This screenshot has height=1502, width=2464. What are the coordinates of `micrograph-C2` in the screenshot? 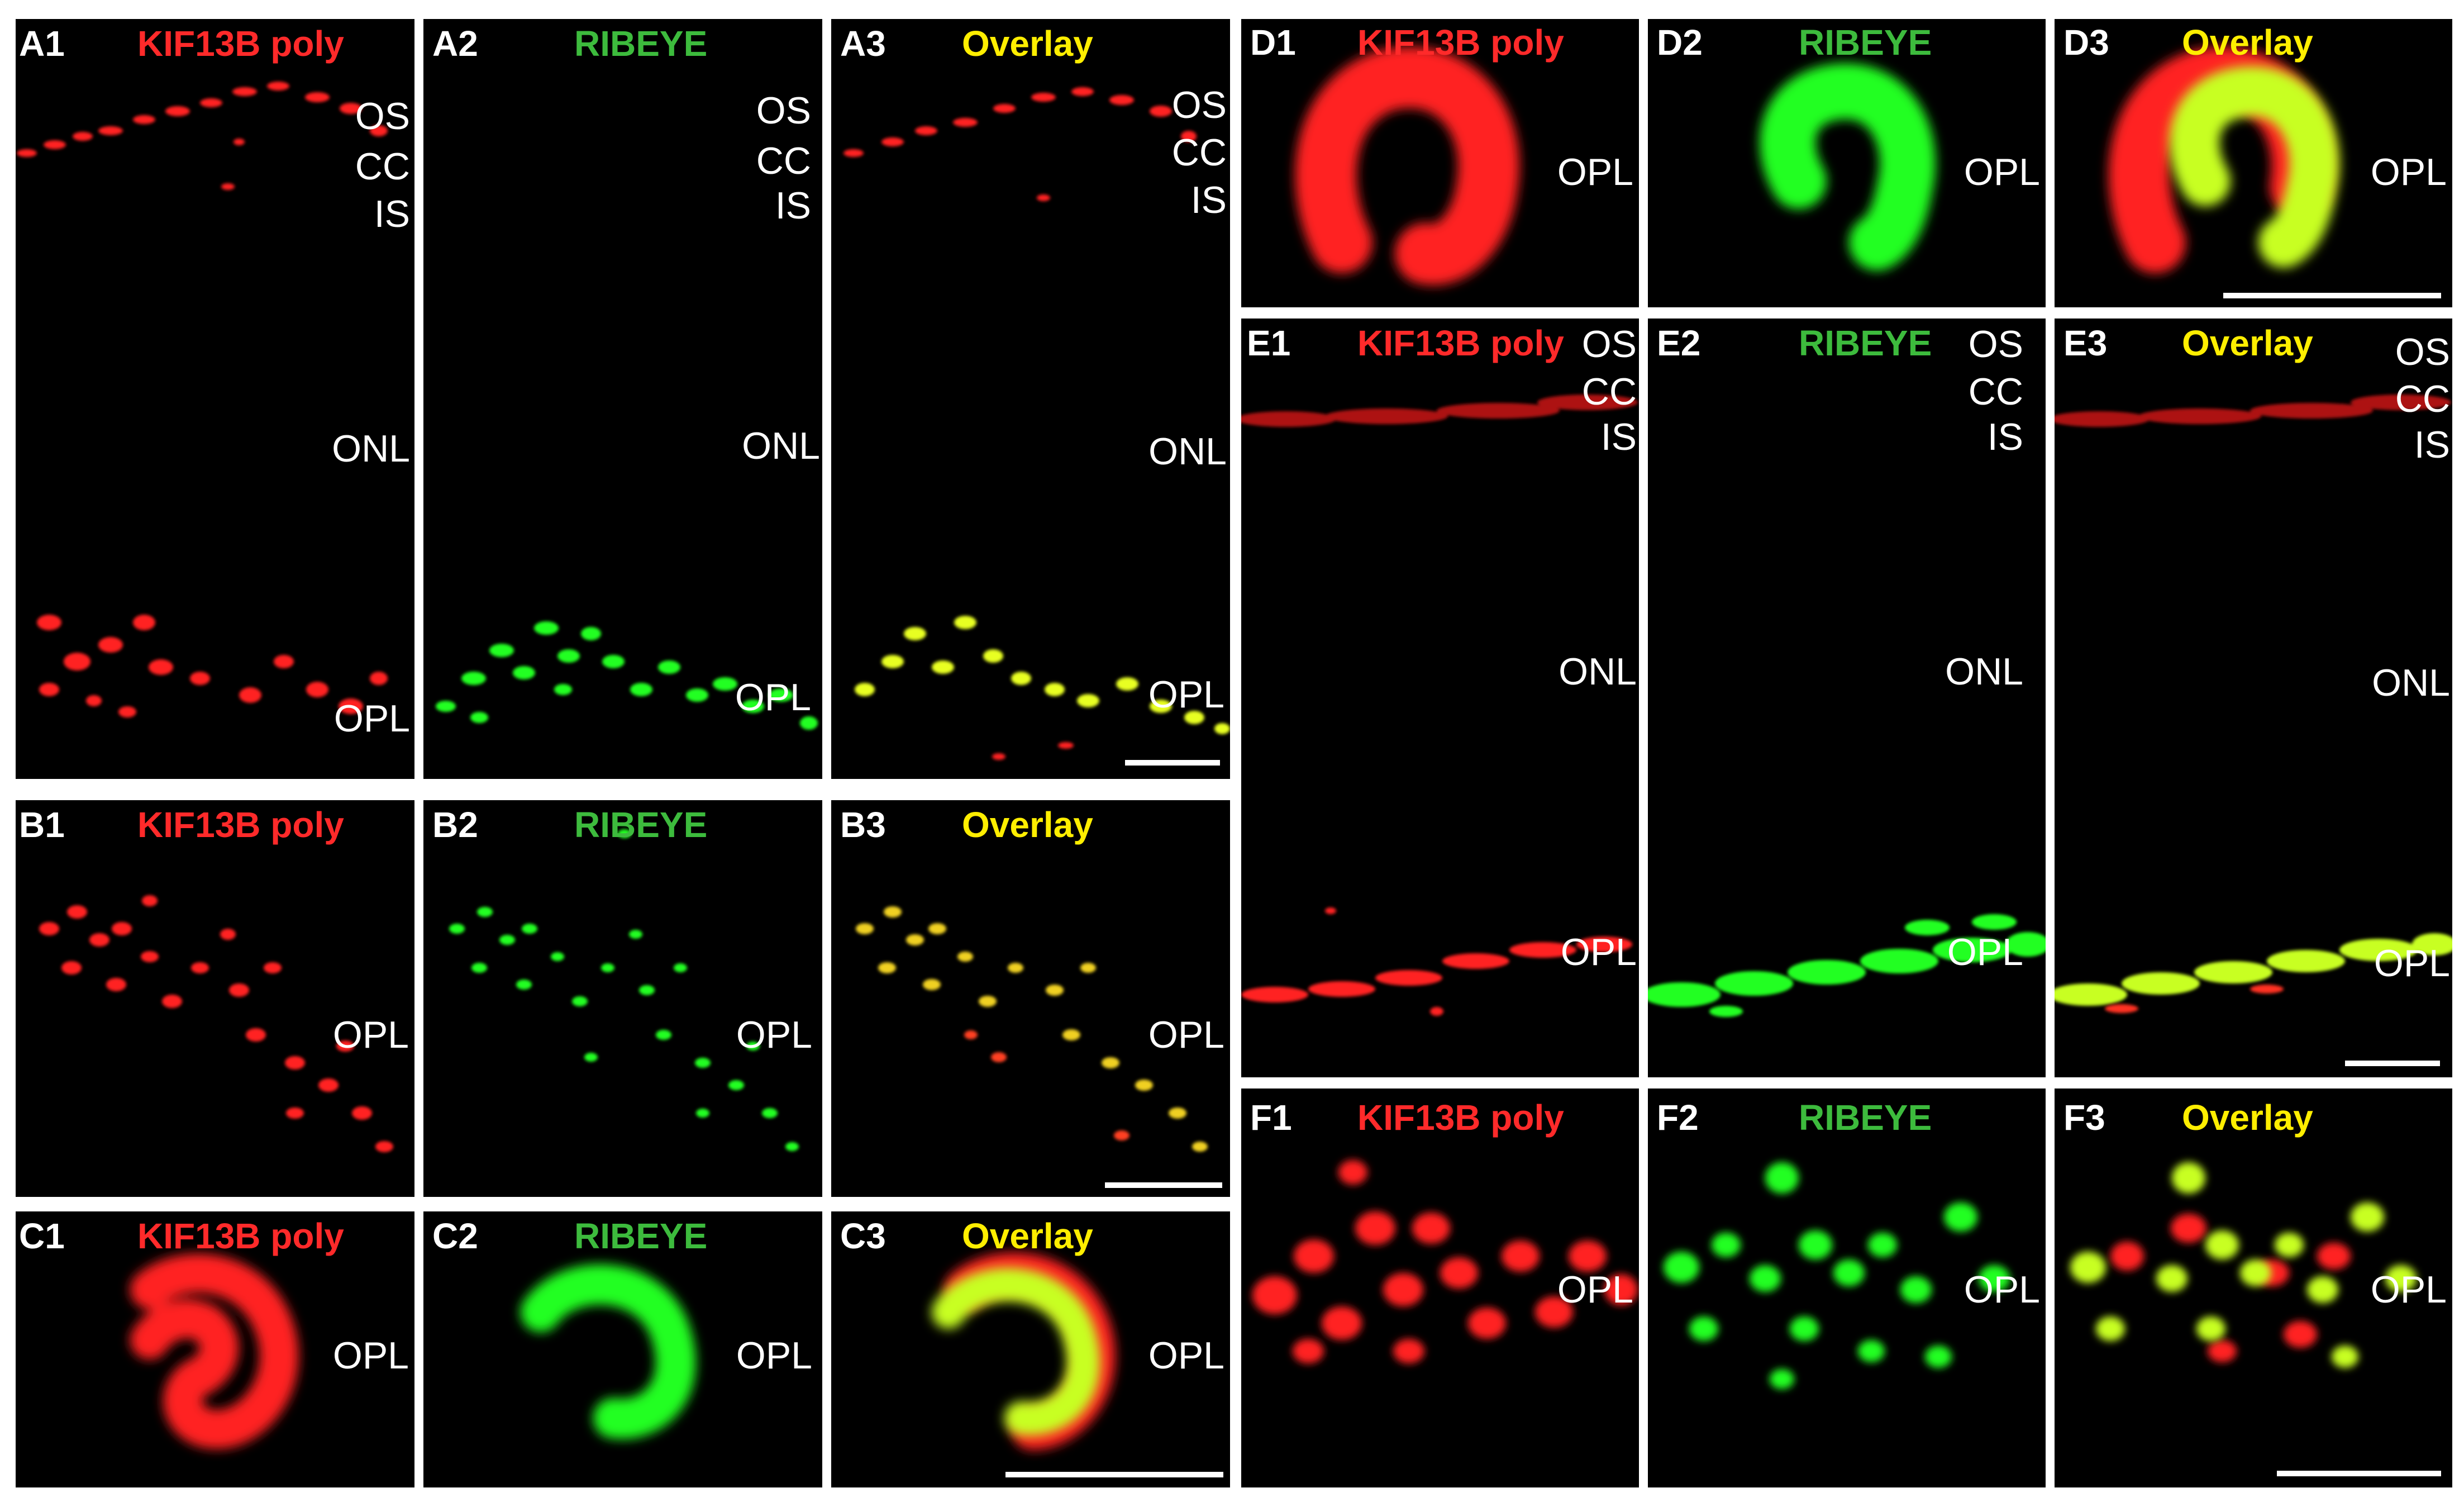 It's located at (608, 1351).